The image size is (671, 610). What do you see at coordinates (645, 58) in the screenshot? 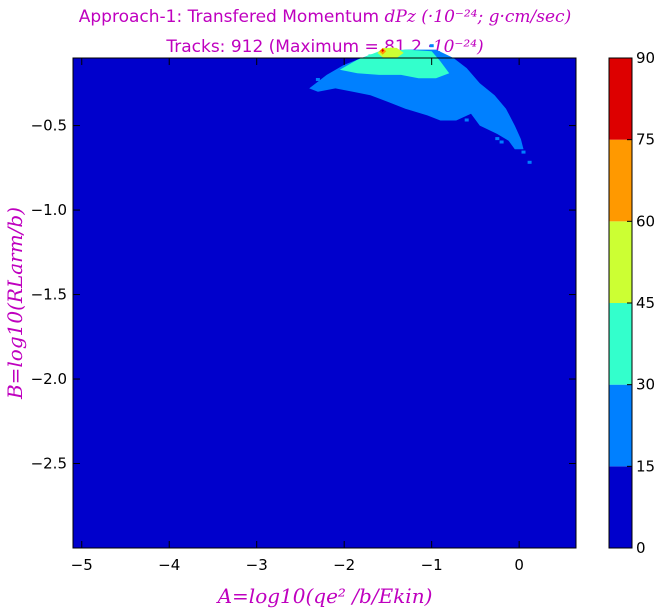
I see `colorbar-tick-label: 90` at bounding box center [645, 58].